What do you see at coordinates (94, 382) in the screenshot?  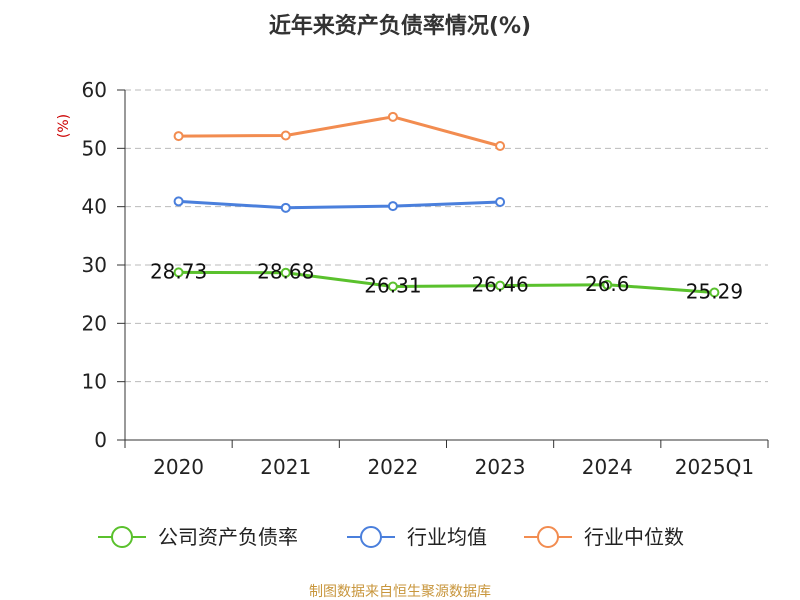 I see `y-tick-label: 10` at bounding box center [94, 382].